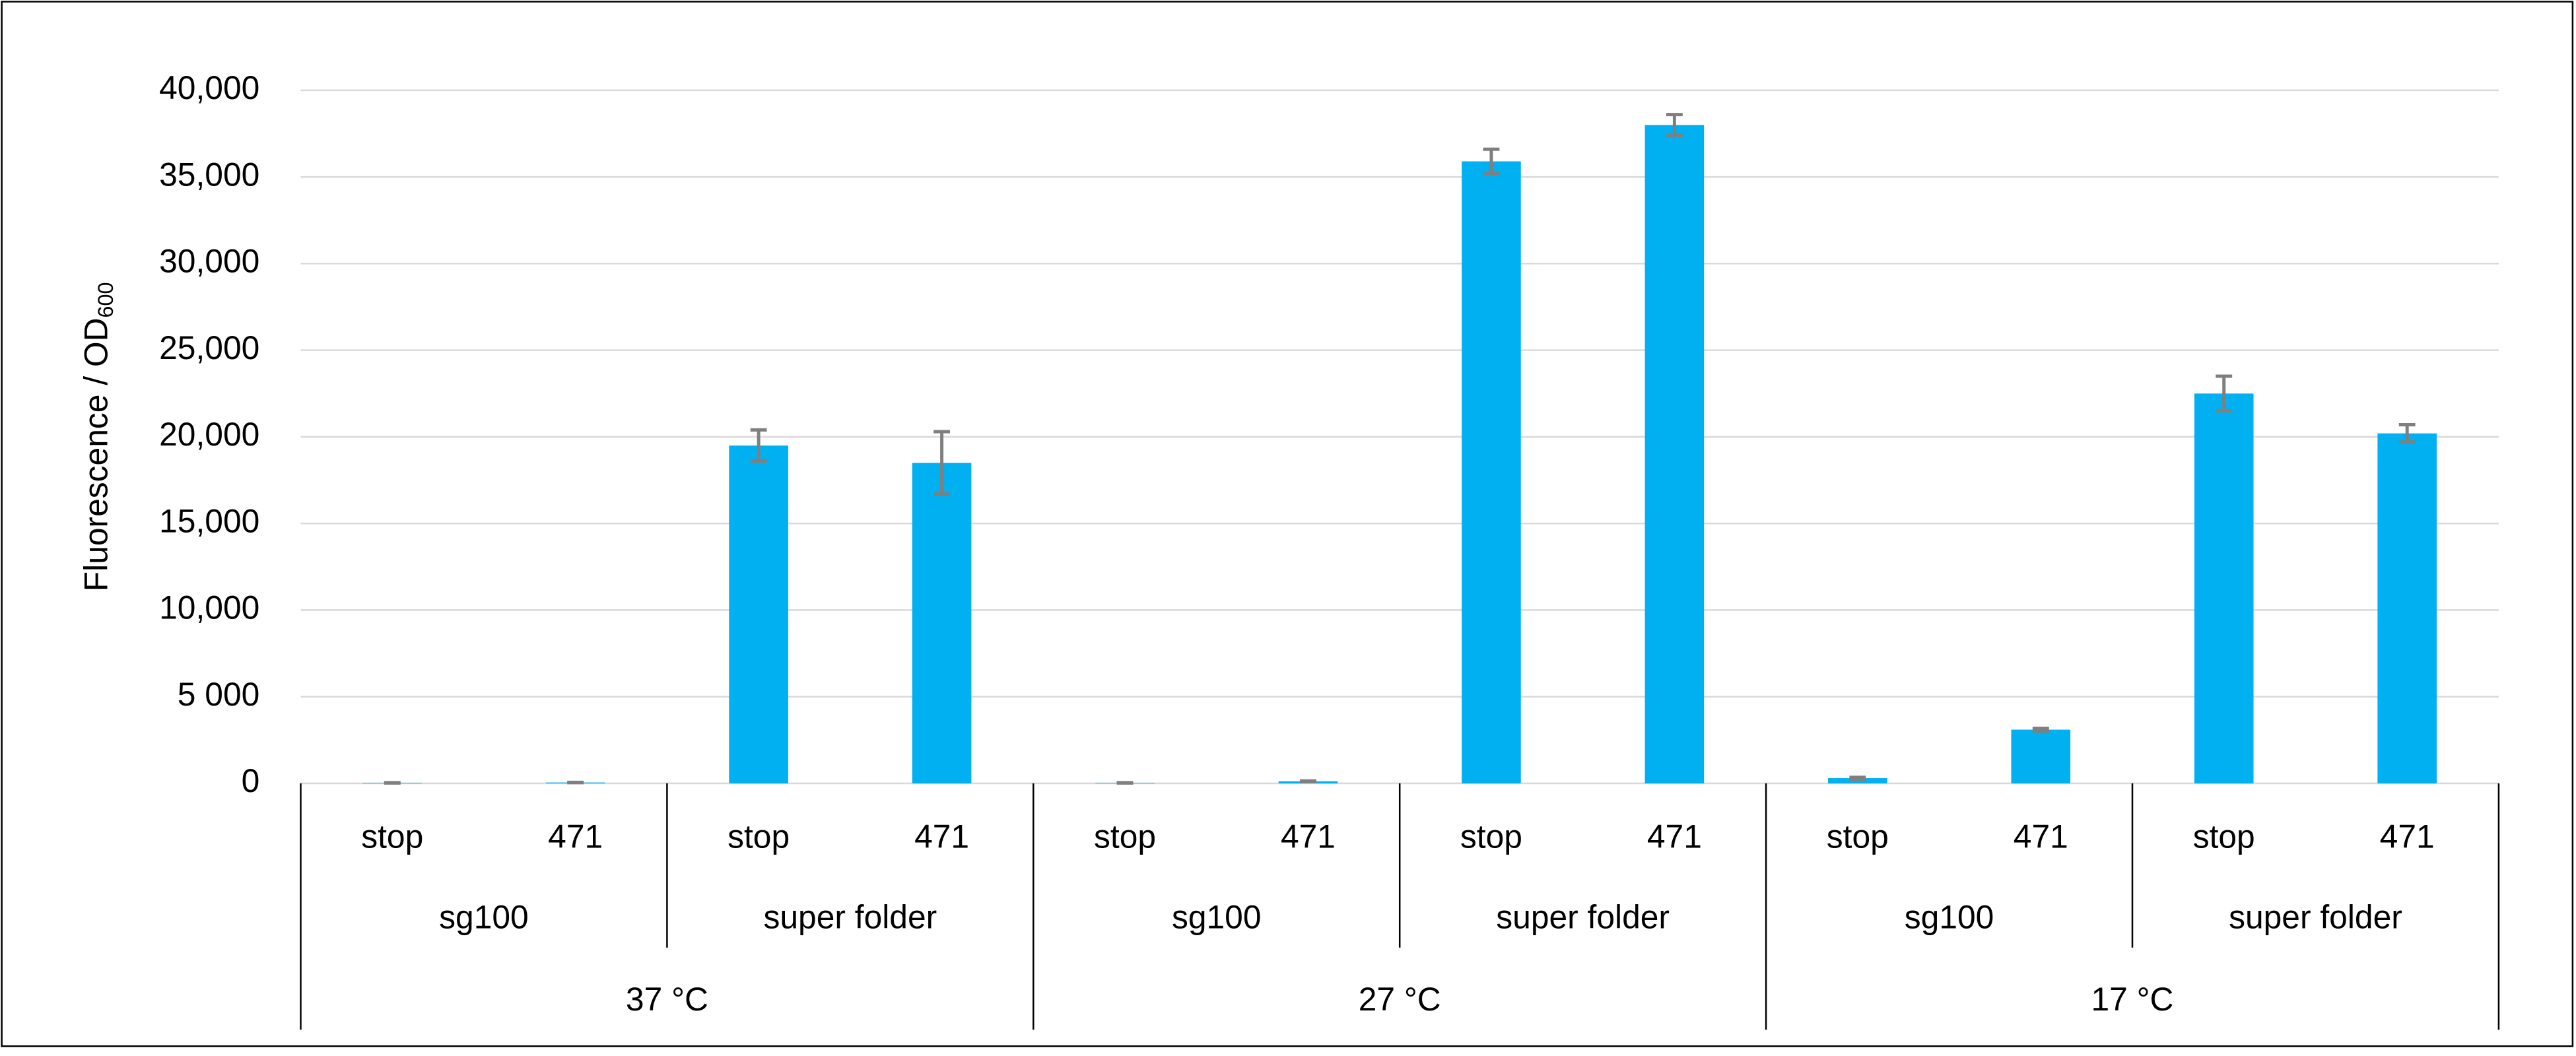 The image size is (2576, 1056). I want to click on group-label: 27 °C, so click(1400, 1000).